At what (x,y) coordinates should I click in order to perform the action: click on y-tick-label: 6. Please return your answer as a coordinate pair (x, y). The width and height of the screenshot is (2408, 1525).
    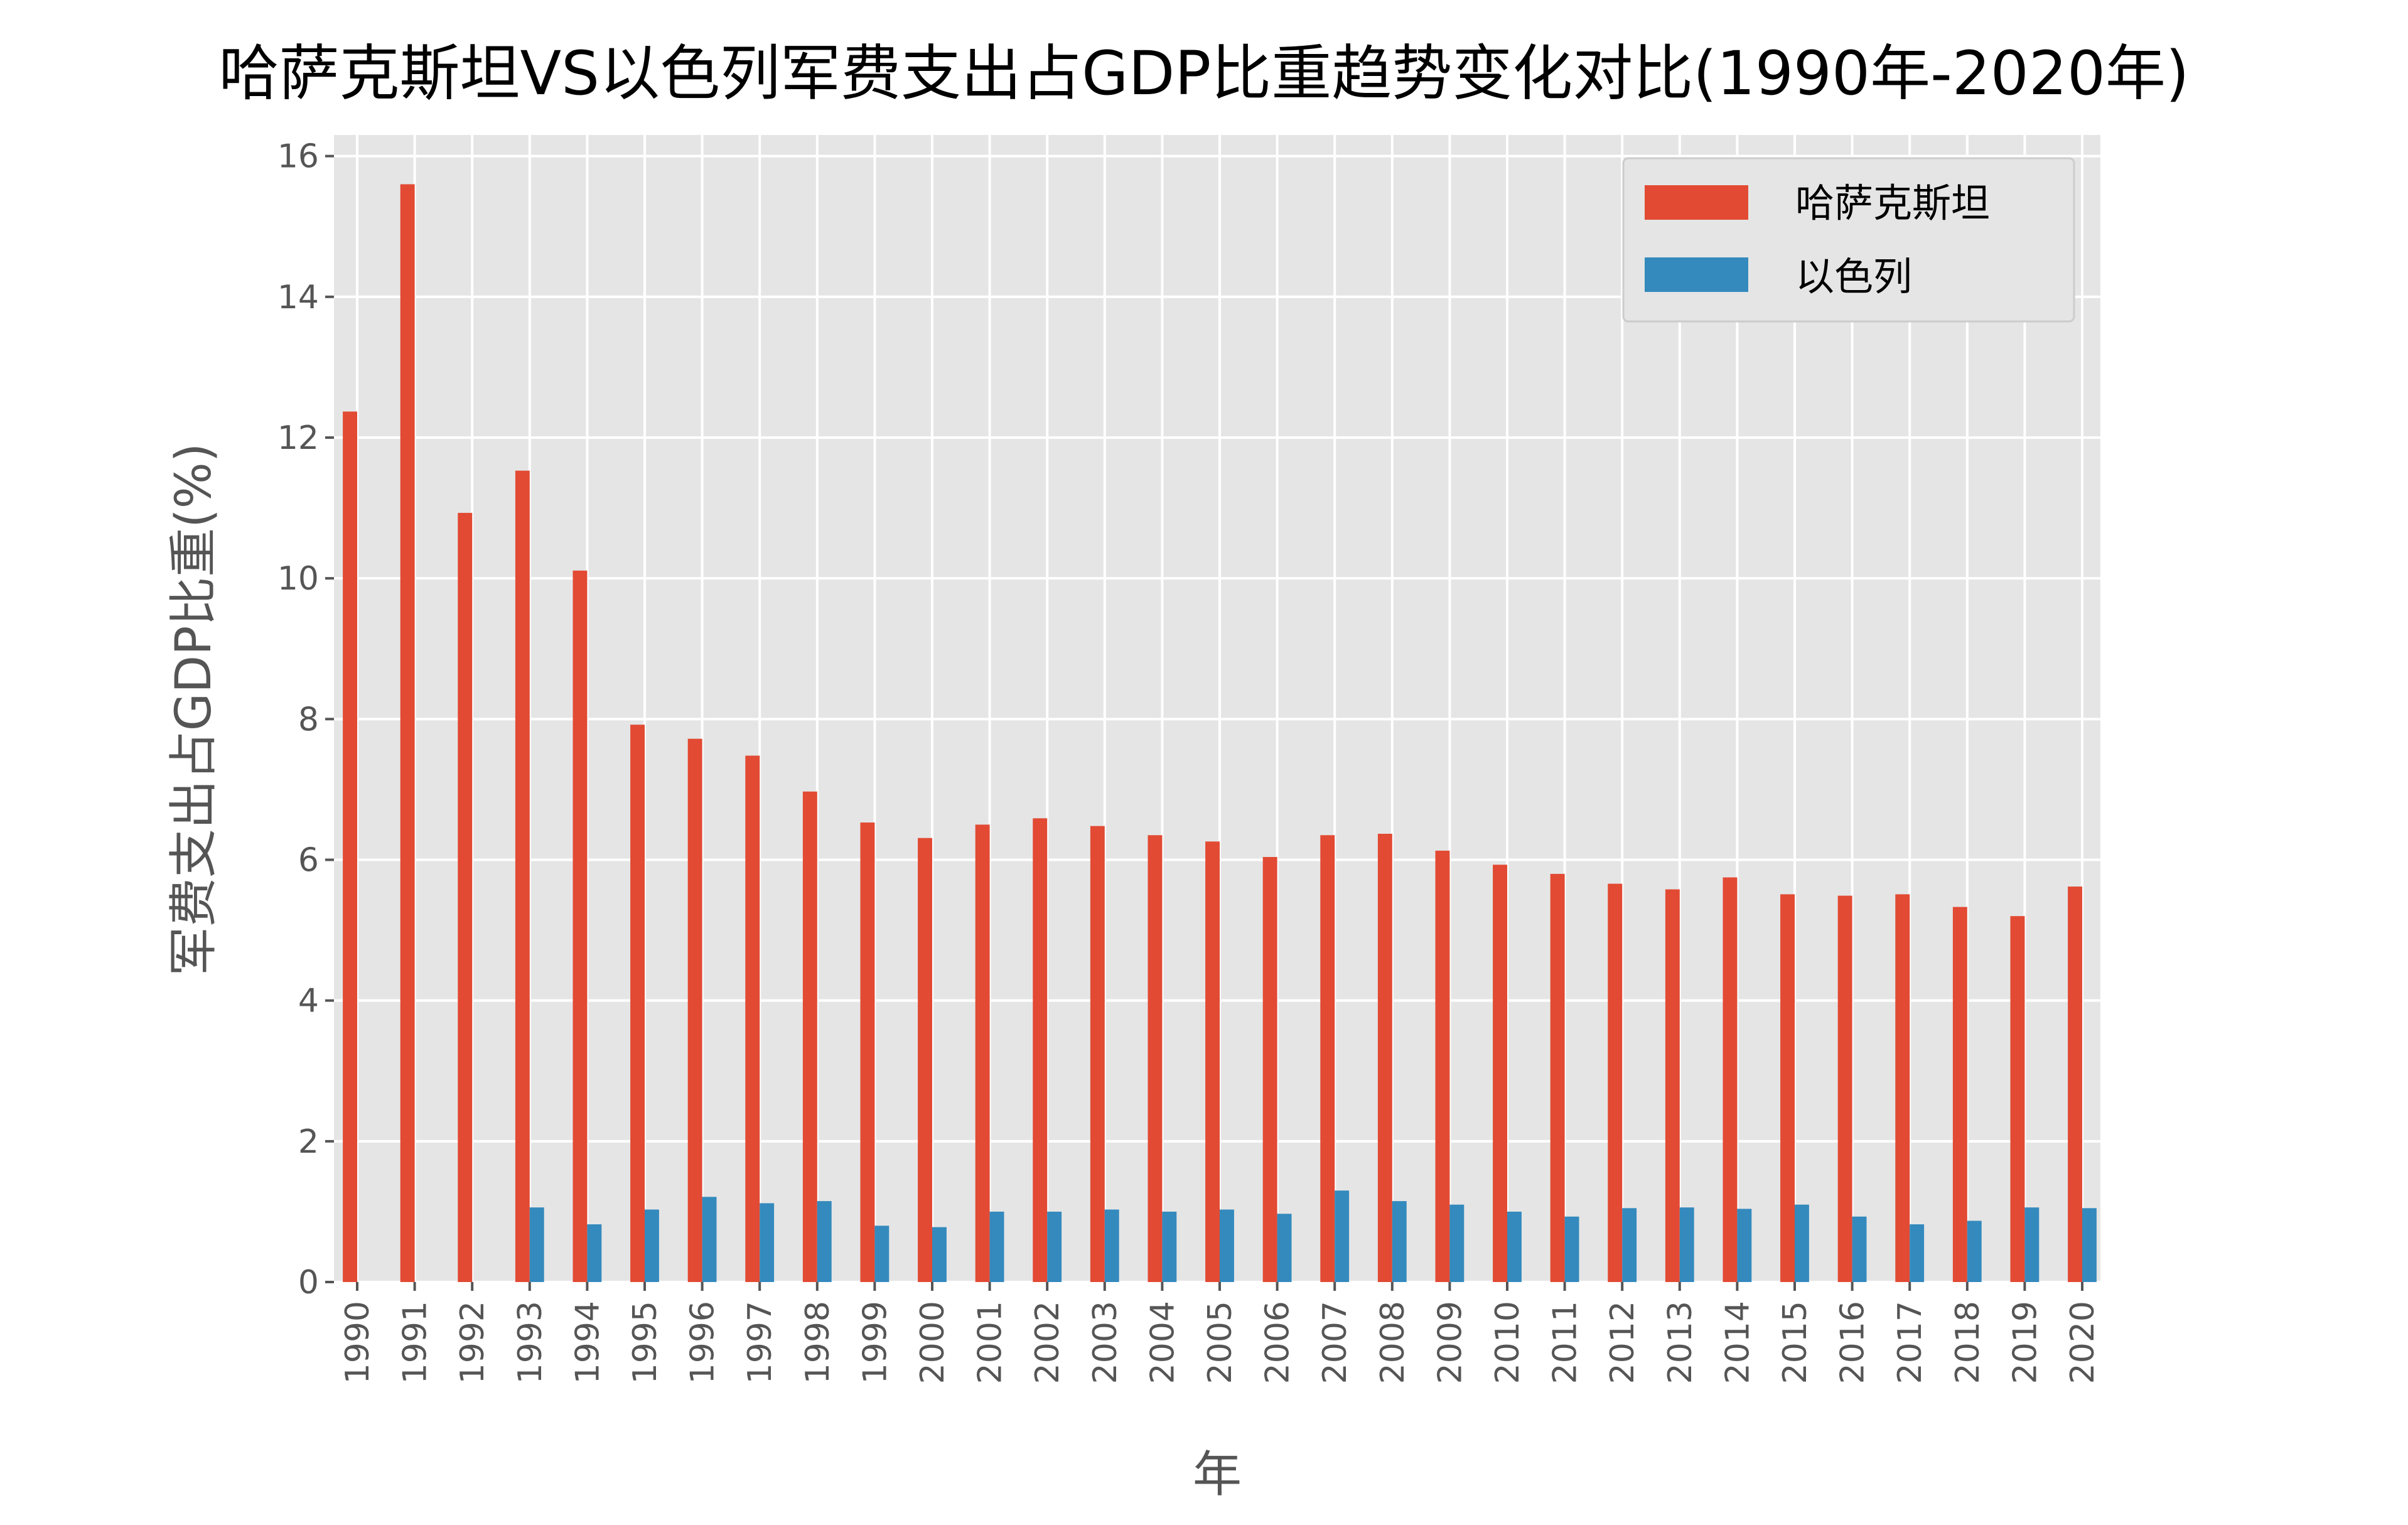
    Looking at the image, I should click on (308, 860).